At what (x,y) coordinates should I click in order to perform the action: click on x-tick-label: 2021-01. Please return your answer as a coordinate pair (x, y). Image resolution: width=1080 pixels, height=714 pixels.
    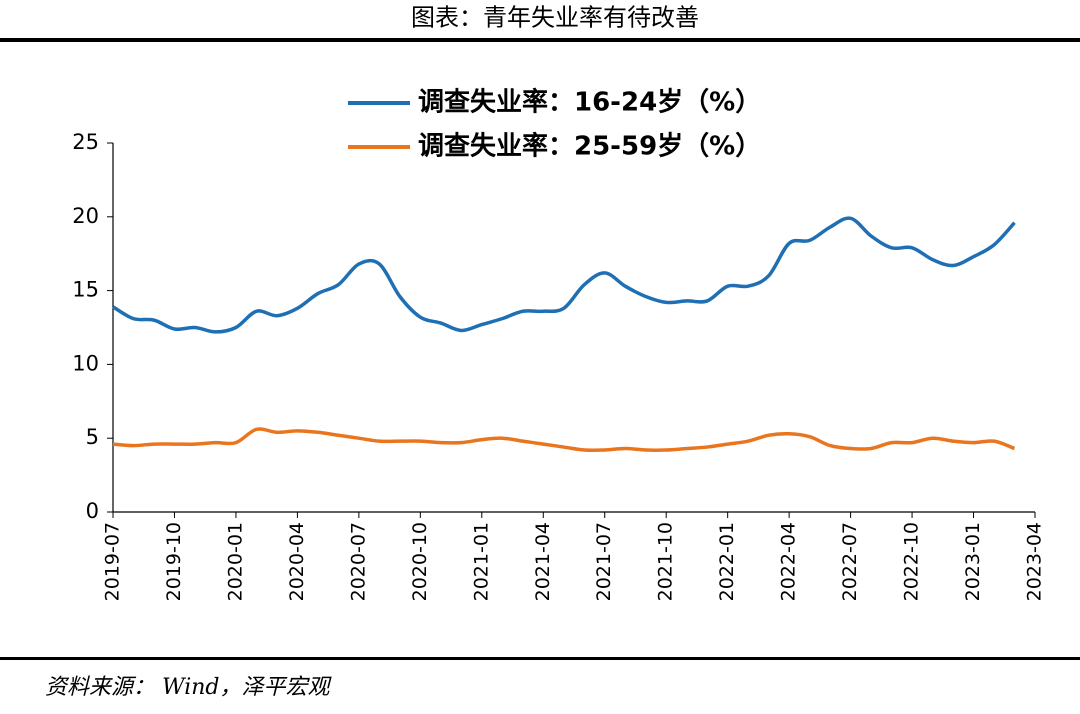
    Looking at the image, I should click on (481, 561).